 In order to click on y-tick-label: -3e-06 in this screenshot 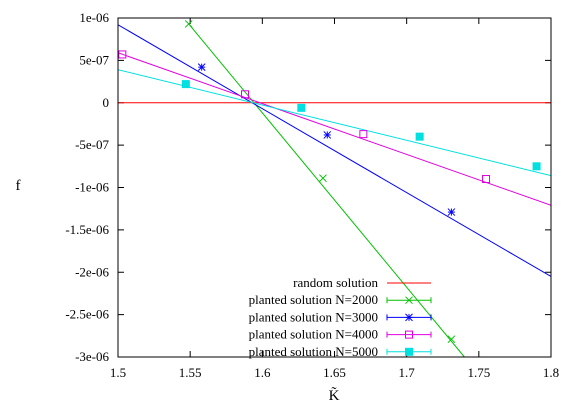, I will do `click(92, 356)`.